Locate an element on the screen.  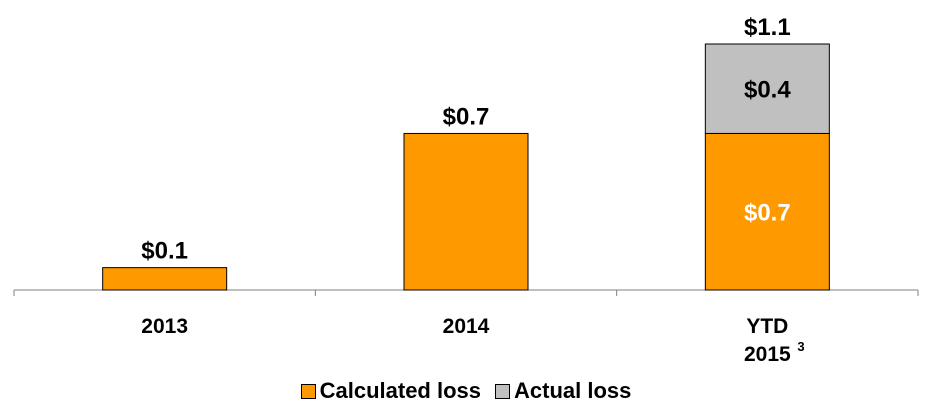
bar-calculated-loss-2013 is located at coordinates (165, 279).